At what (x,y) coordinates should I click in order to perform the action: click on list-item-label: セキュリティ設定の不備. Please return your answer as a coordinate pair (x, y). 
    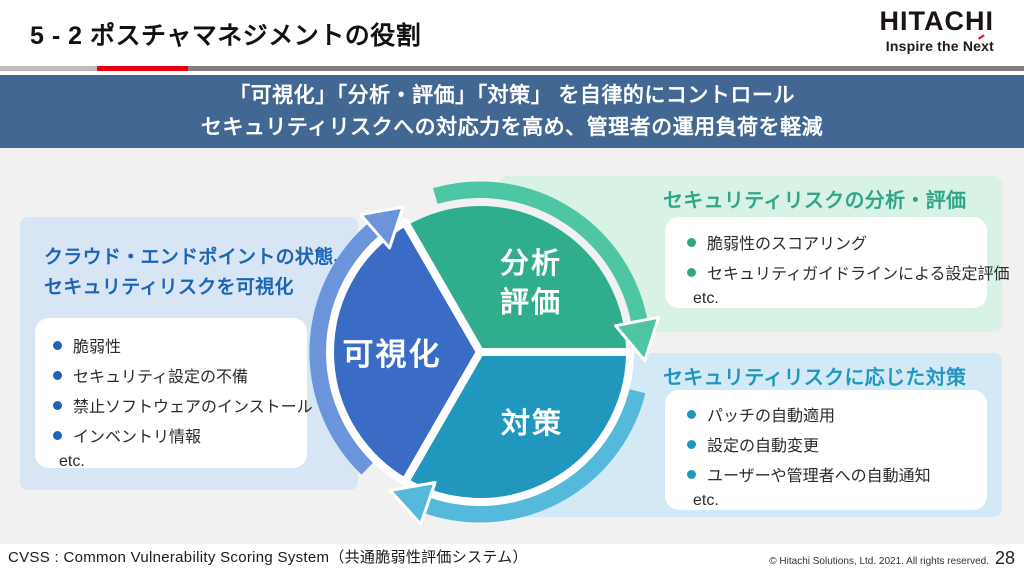
    Looking at the image, I should click on (161, 377).